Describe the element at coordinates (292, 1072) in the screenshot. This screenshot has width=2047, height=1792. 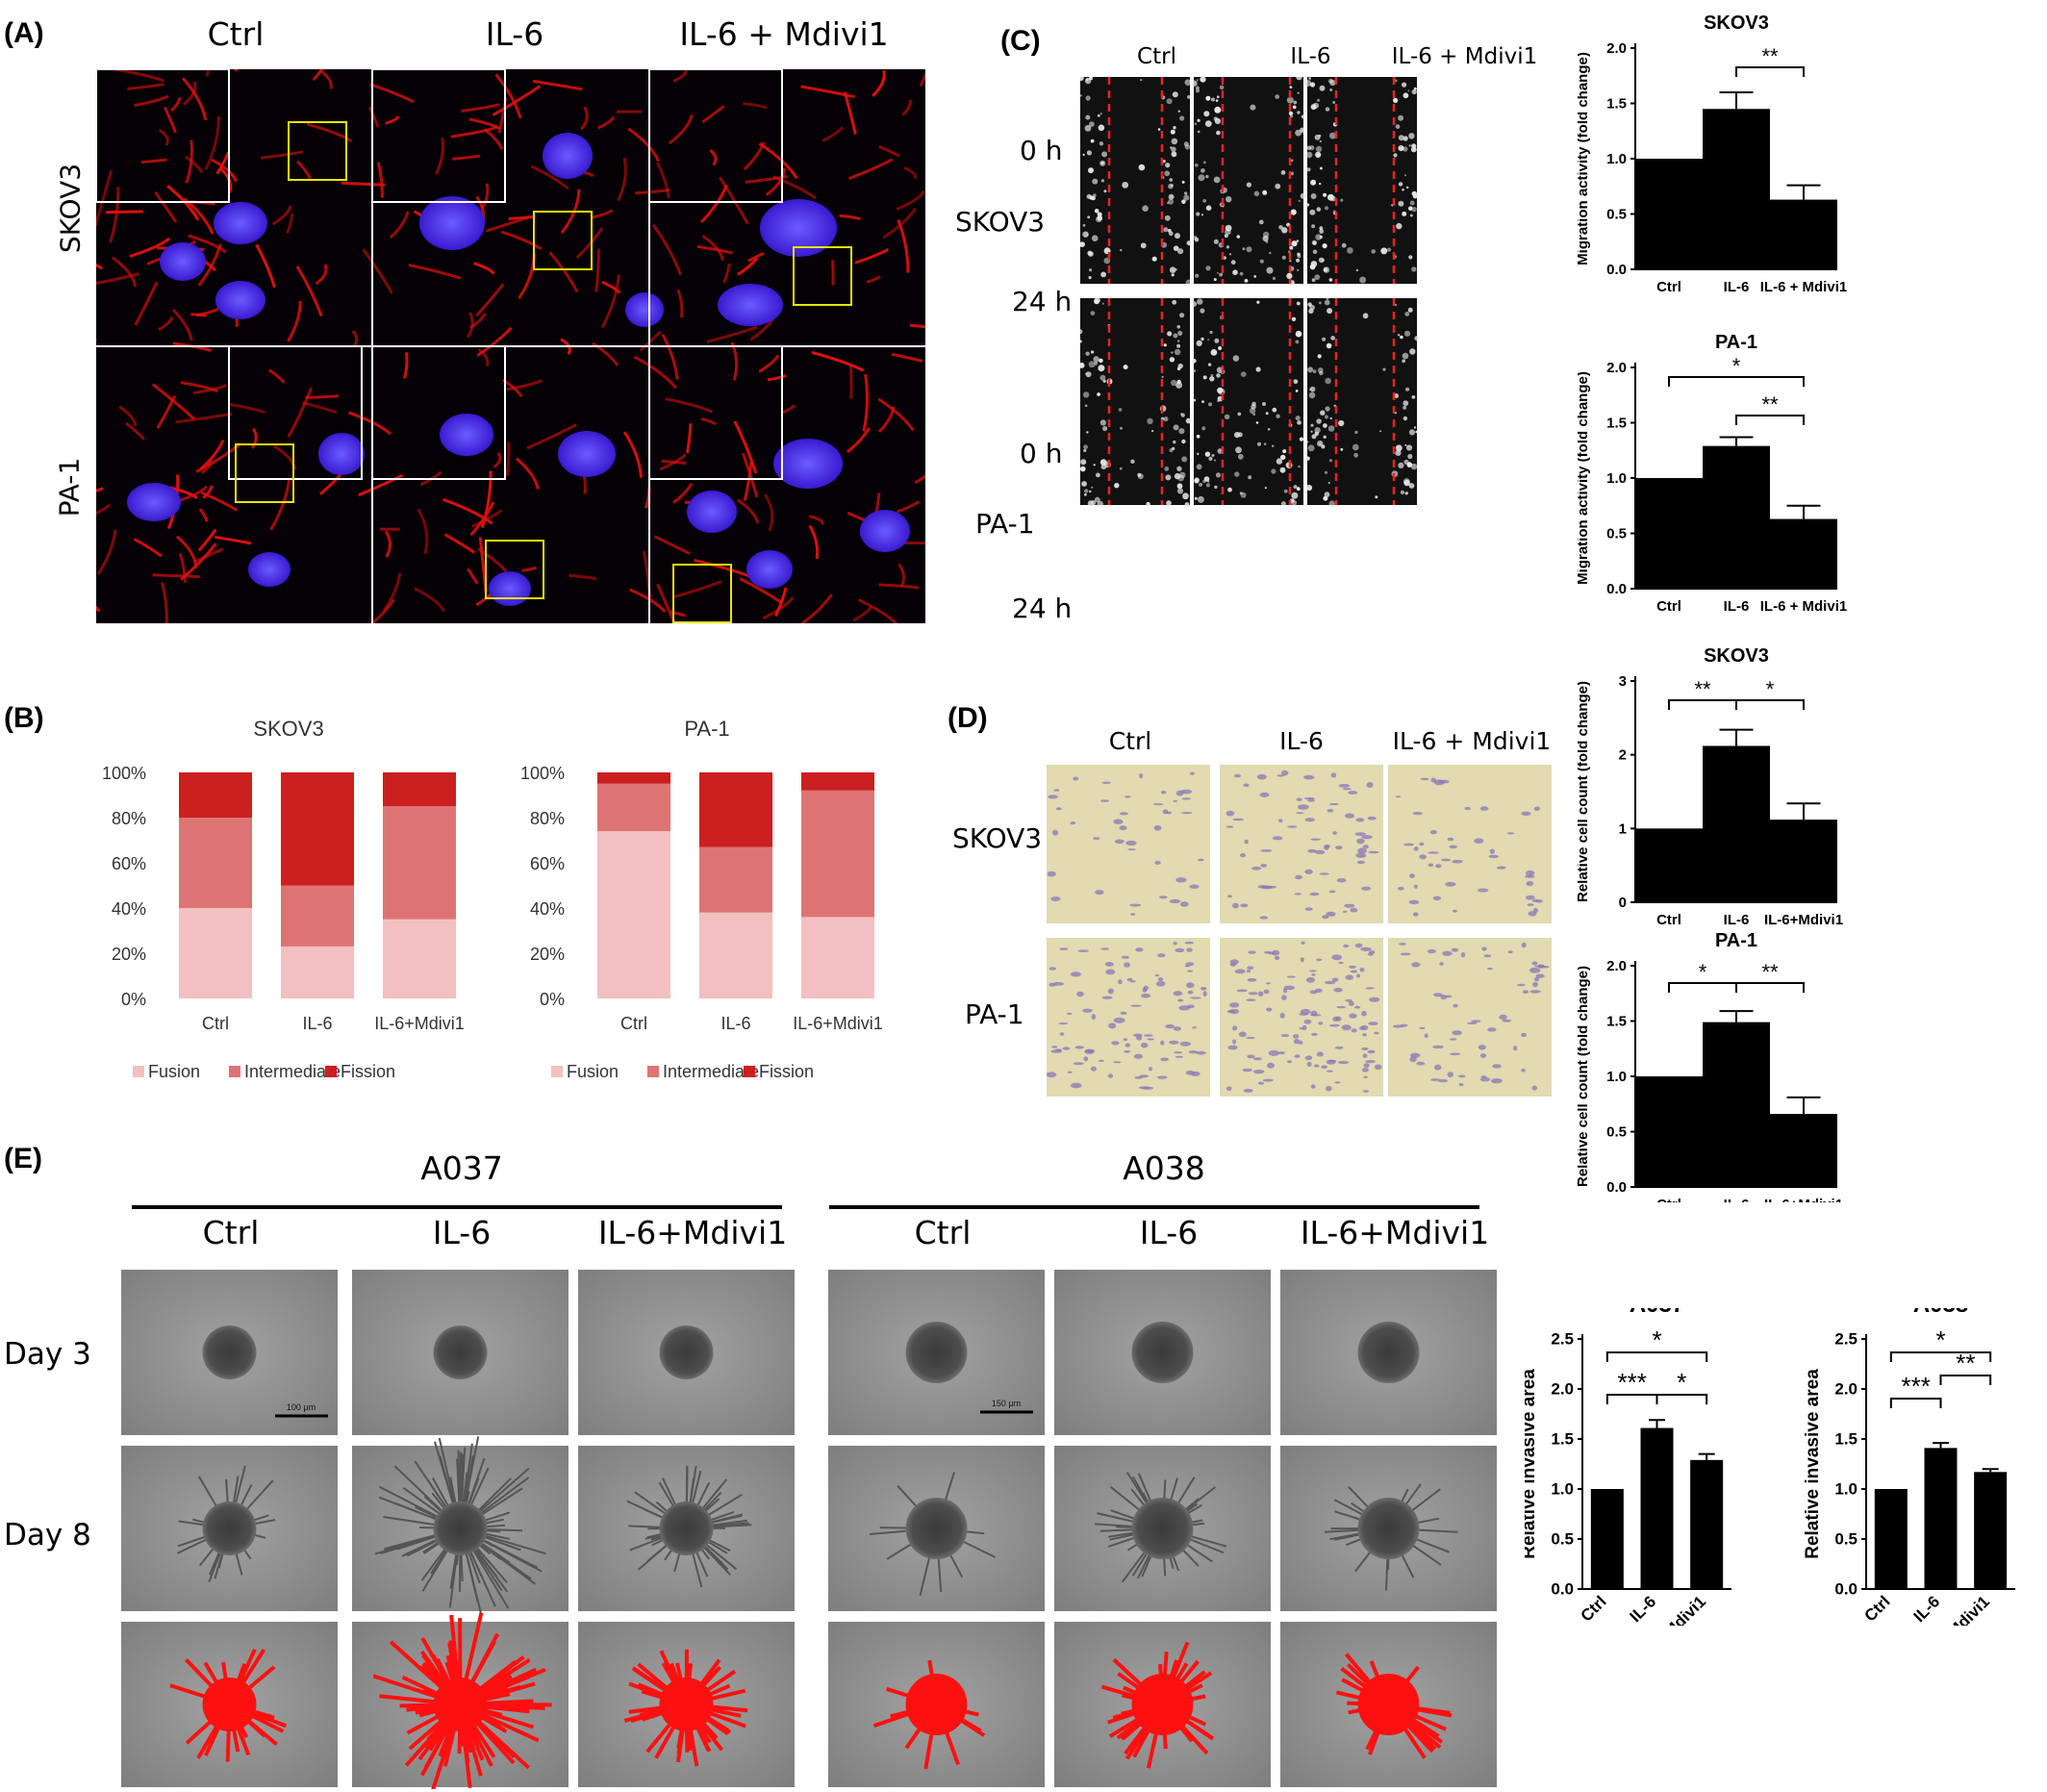
I see `panel-b-legend-item: Intermediate` at that location.